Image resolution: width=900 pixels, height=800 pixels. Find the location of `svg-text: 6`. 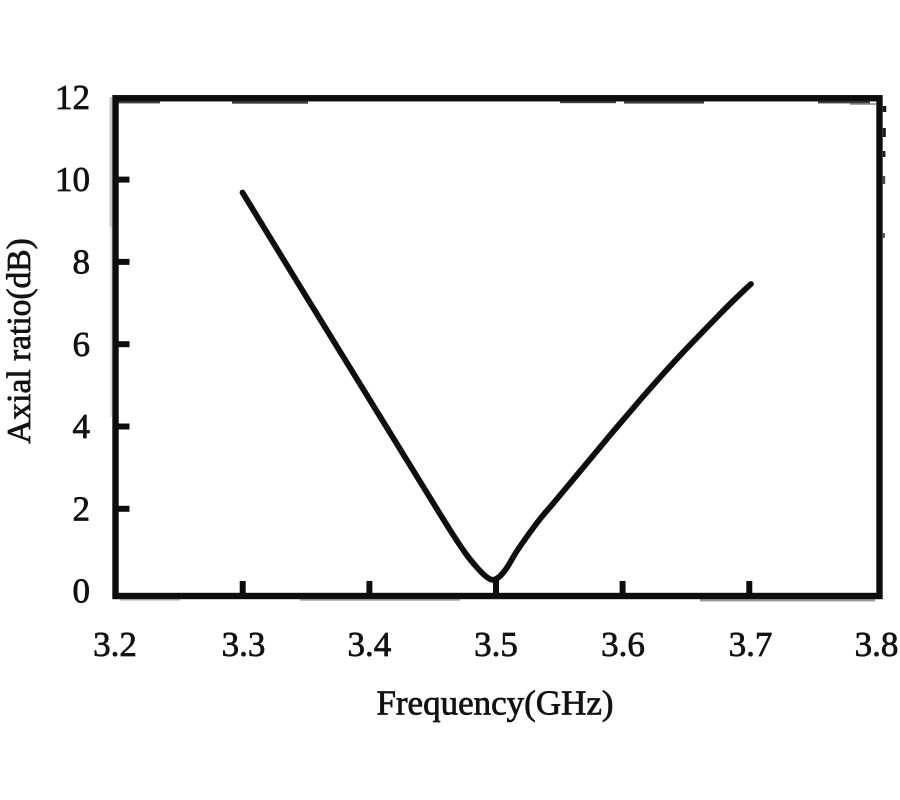

svg-text: 6 is located at coordinates (82, 344).